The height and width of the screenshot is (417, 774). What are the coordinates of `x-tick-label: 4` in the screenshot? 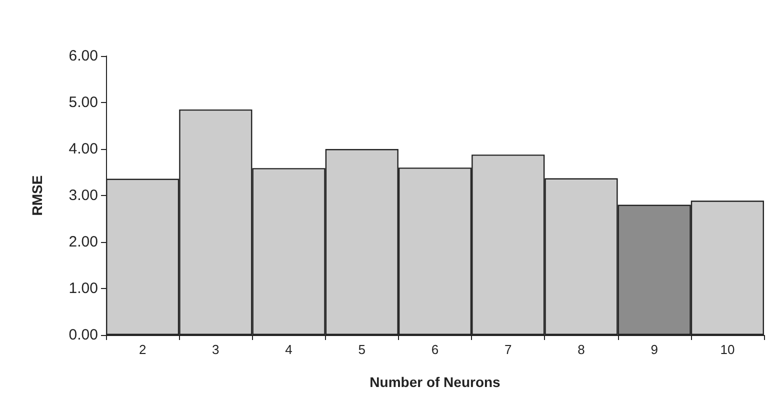 It's located at (288, 349).